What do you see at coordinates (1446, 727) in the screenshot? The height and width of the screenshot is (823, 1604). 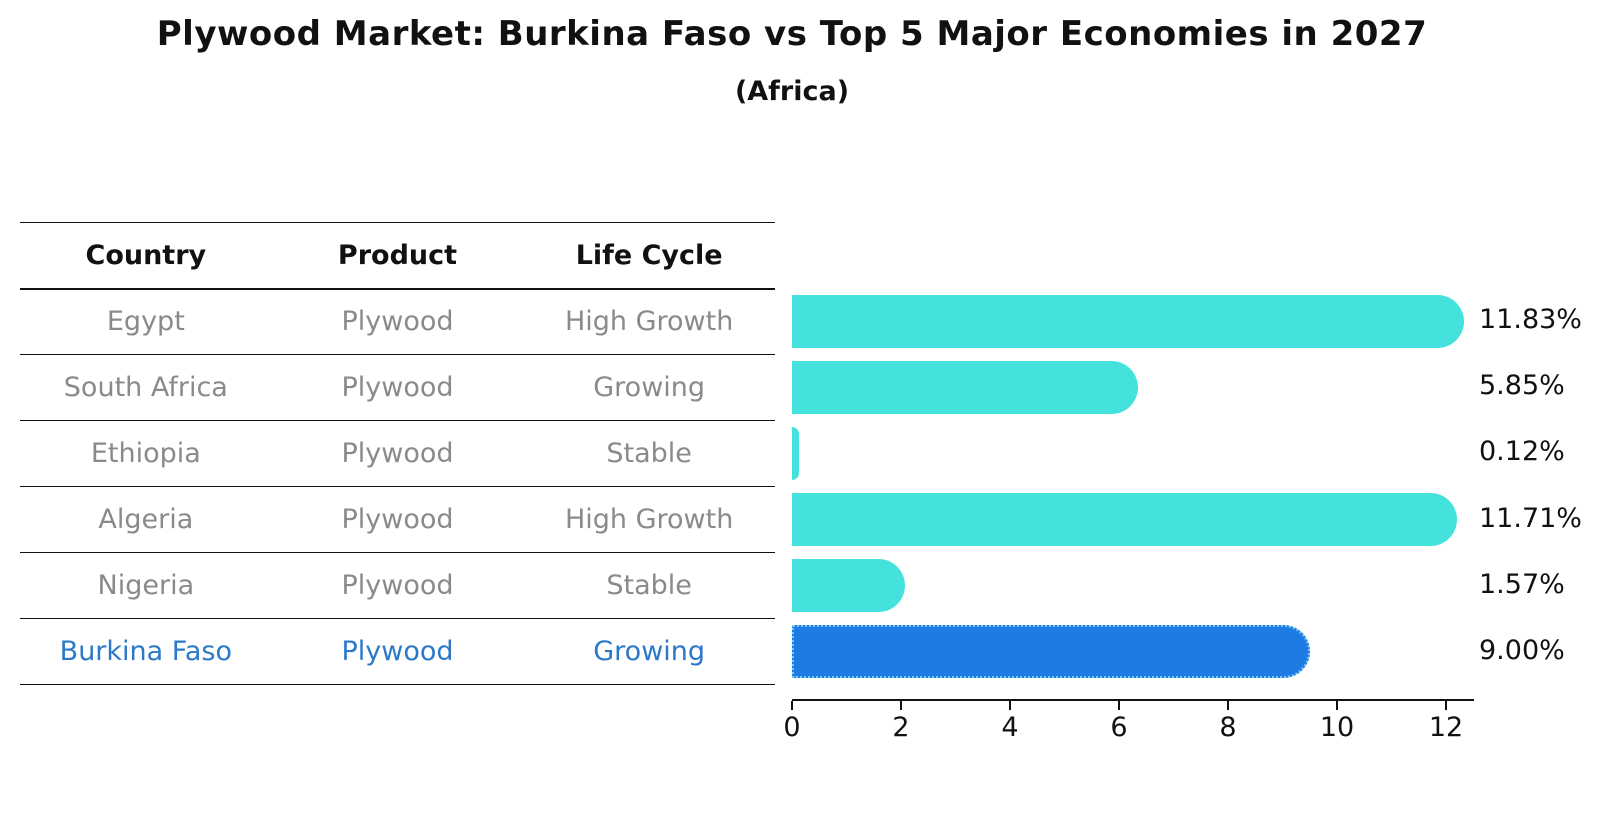 I see `x-tick-label: 12` at bounding box center [1446, 727].